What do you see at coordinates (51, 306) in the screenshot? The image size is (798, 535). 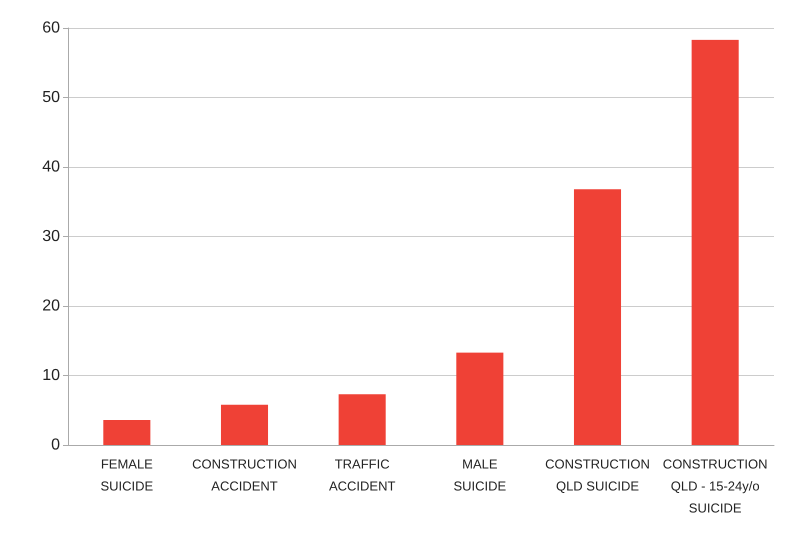 I see `y-tick-label: 20` at bounding box center [51, 306].